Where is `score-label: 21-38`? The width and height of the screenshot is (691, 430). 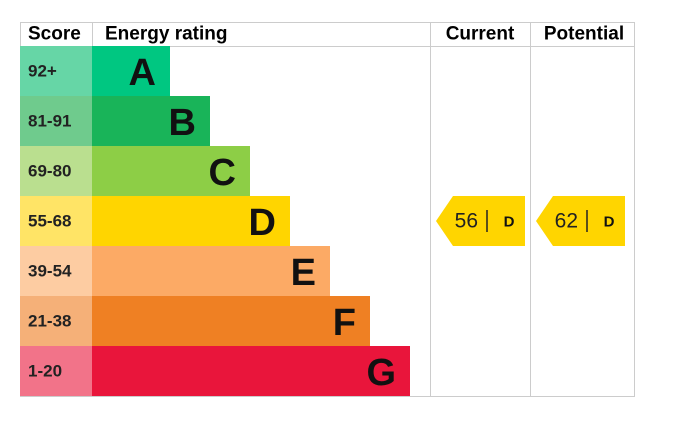 score-label: 21-38 is located at coordinates (49, 321).